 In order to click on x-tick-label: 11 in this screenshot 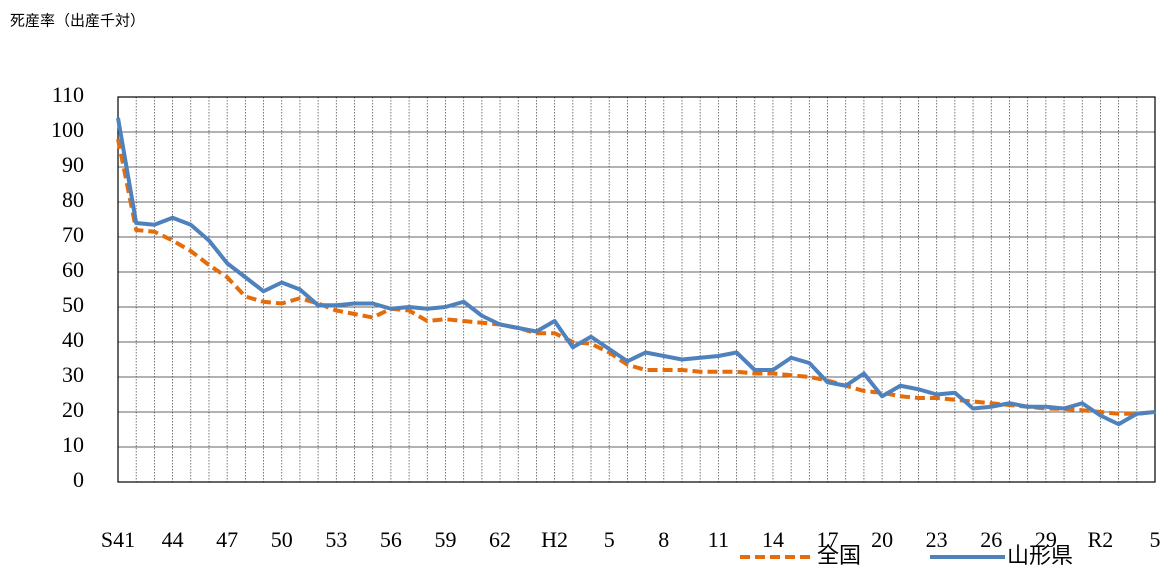, I will do `click(718, 539)`.